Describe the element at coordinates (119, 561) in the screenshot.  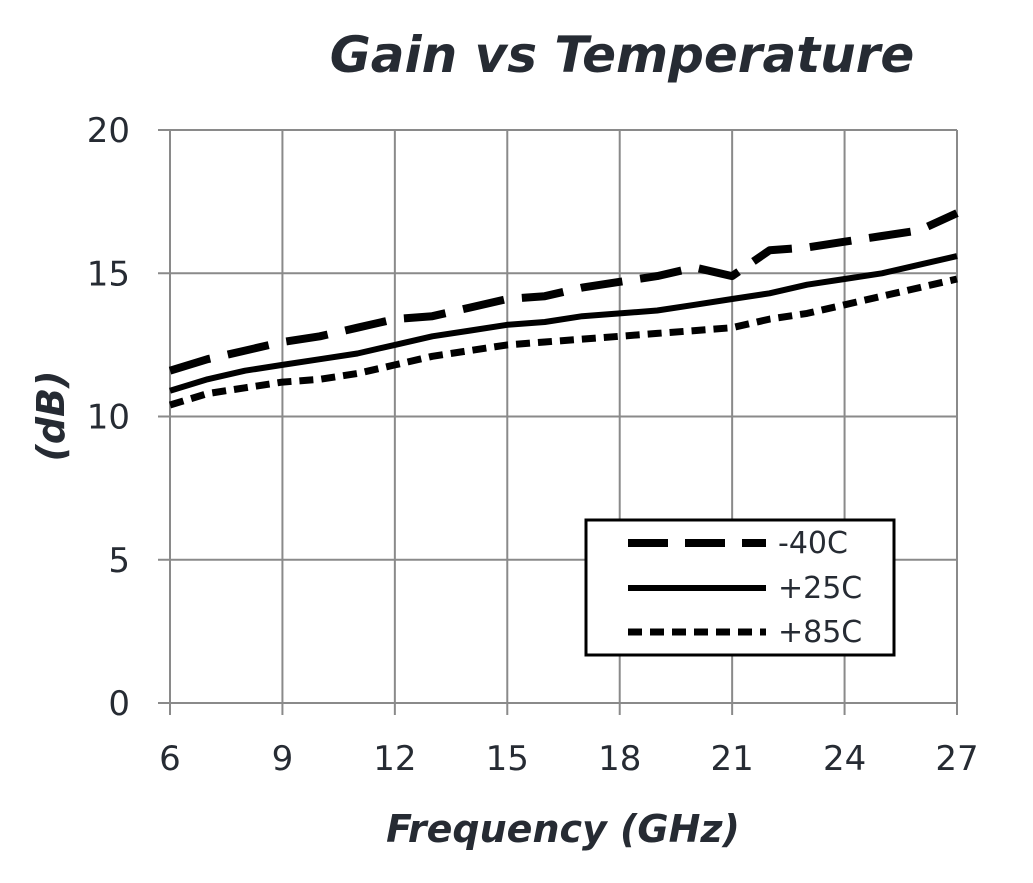
I see `y-tick-label-5: 5` at that location.